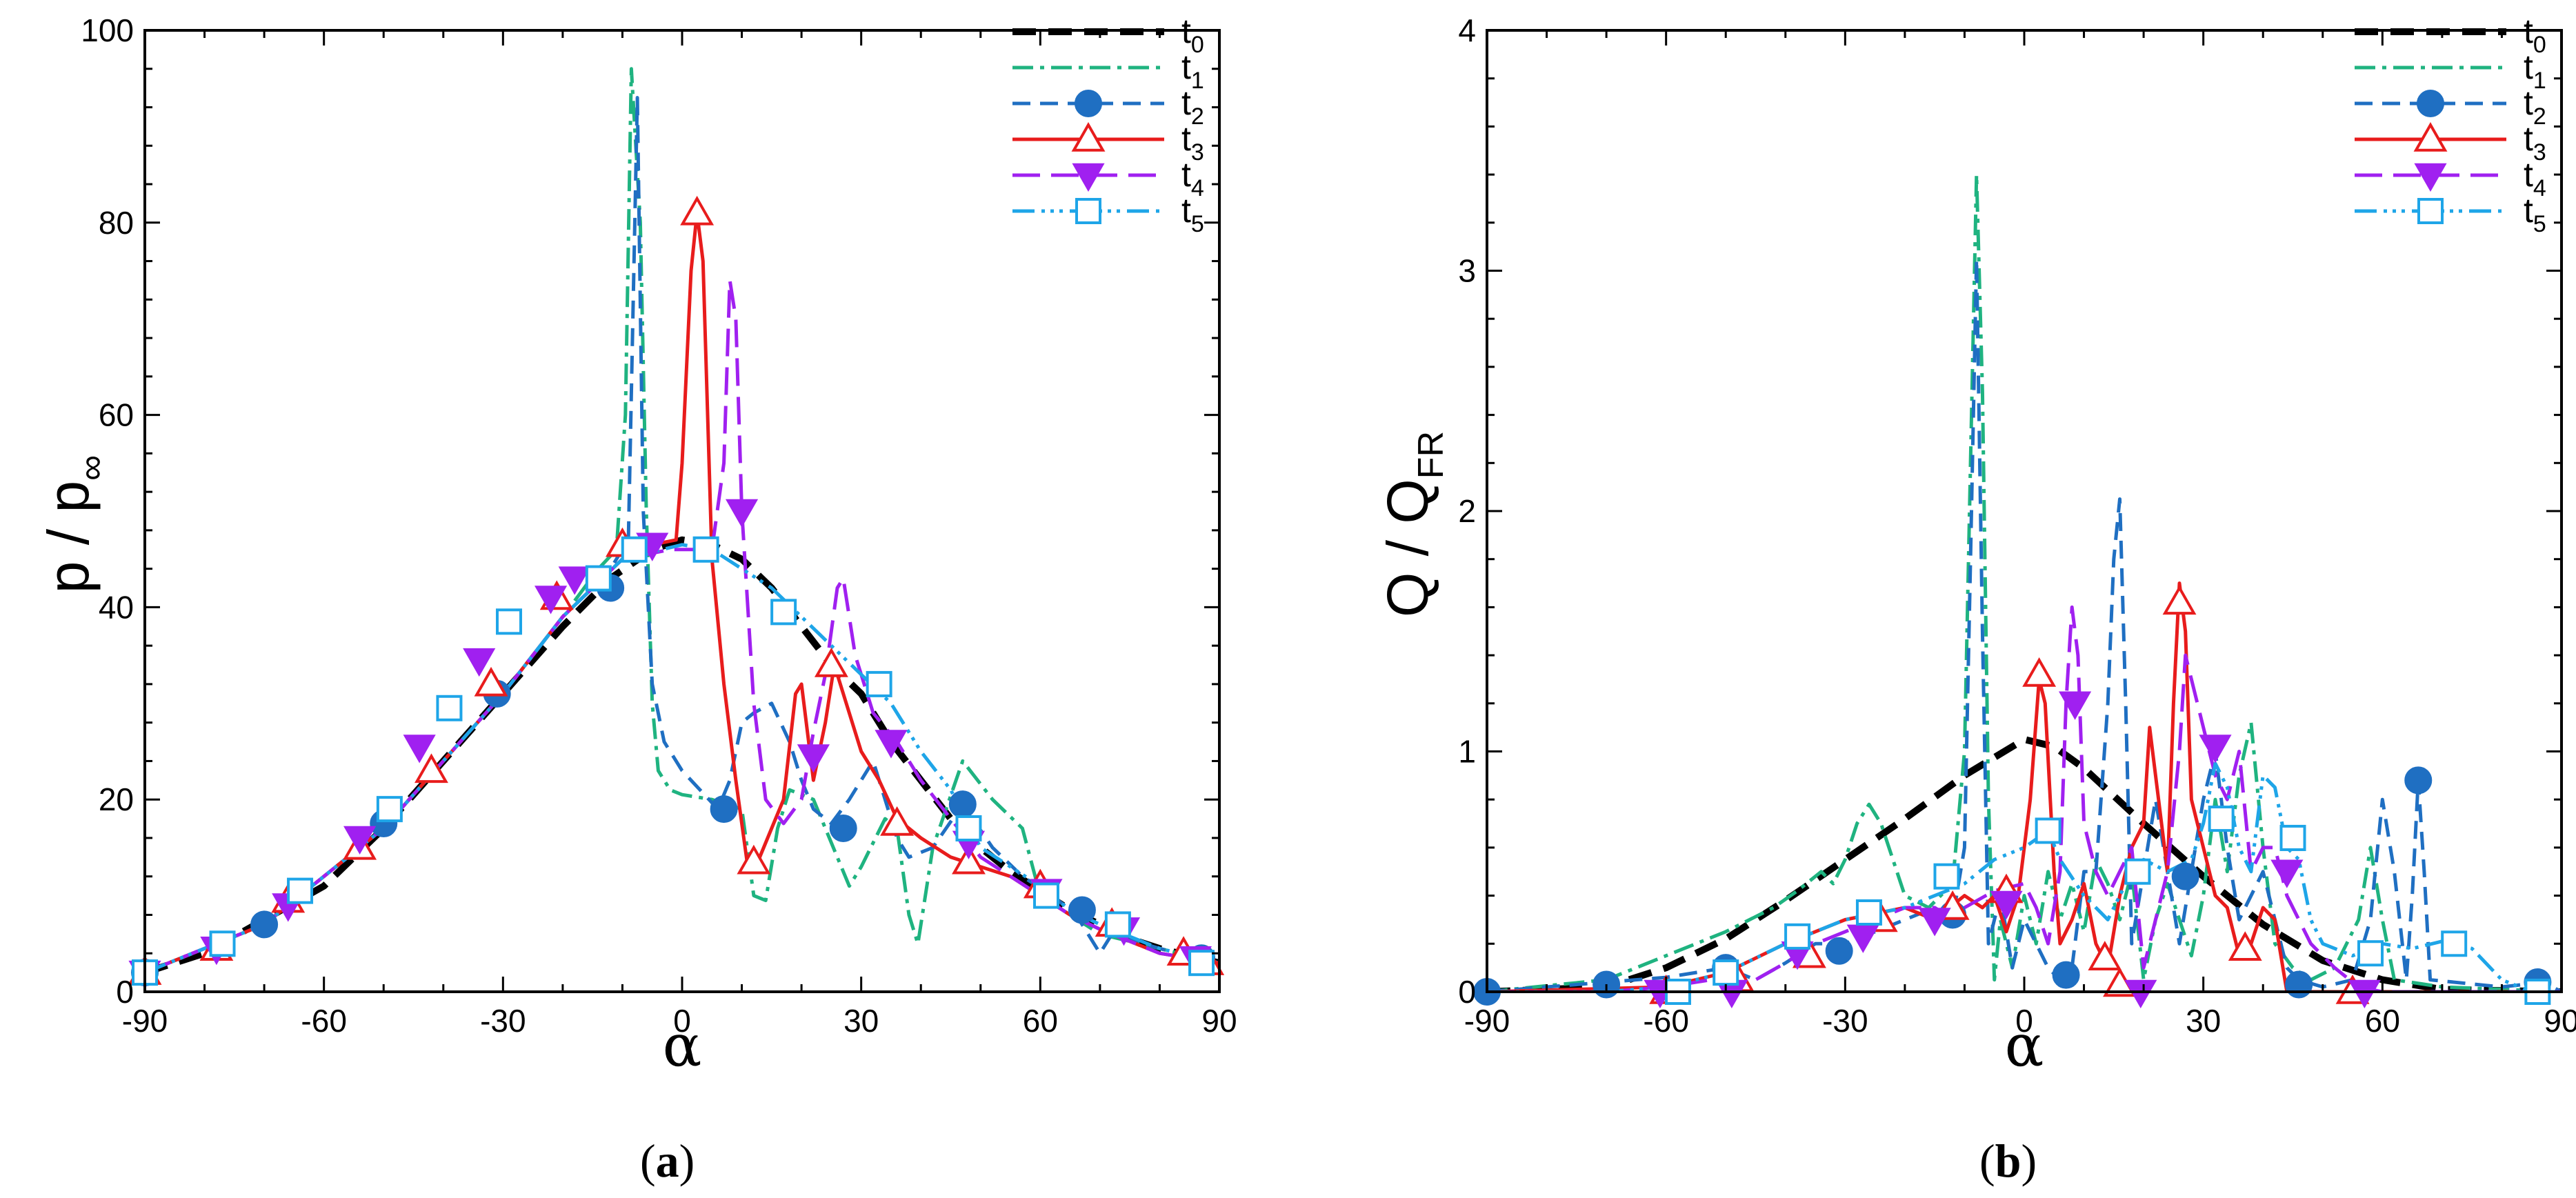  Describe the element at coordinates (667, 1161) in the screenshot. I see `panel-label-a: (a)` at that location.